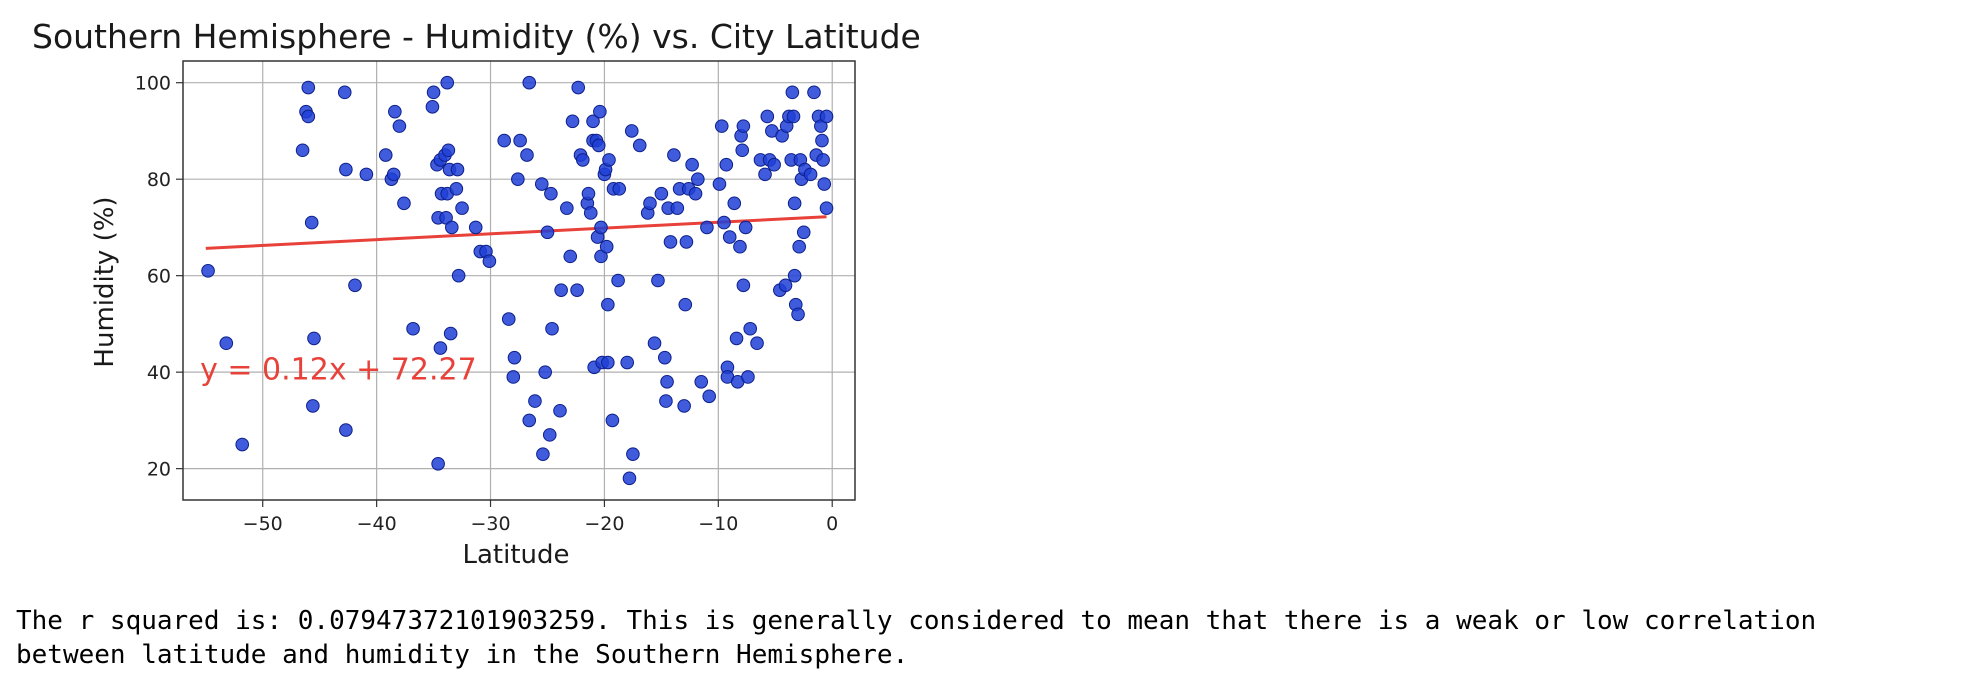 The width and height of the screenshot is (1982, 686). I want to click on x-tick-label: −30, so click(490, 524).